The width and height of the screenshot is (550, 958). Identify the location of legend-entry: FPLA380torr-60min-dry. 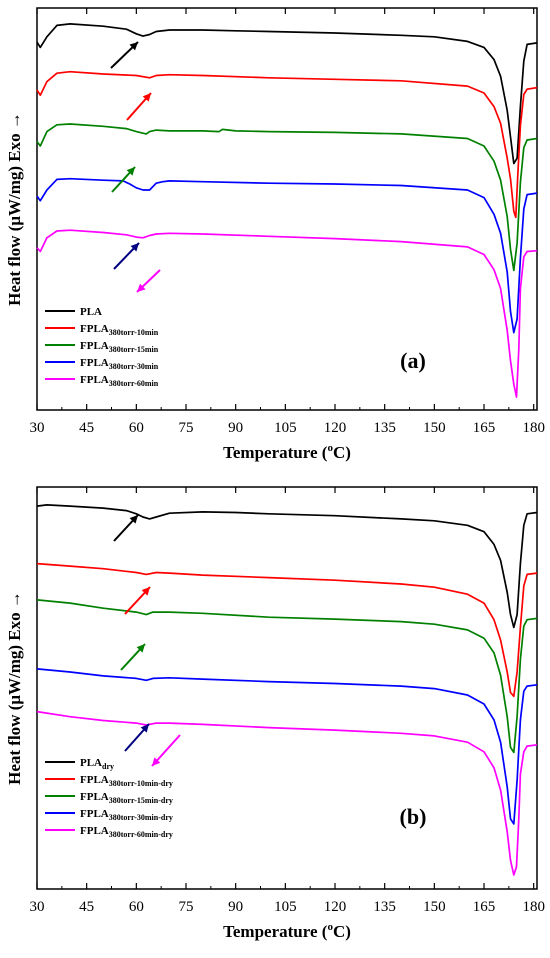
(126, 832).